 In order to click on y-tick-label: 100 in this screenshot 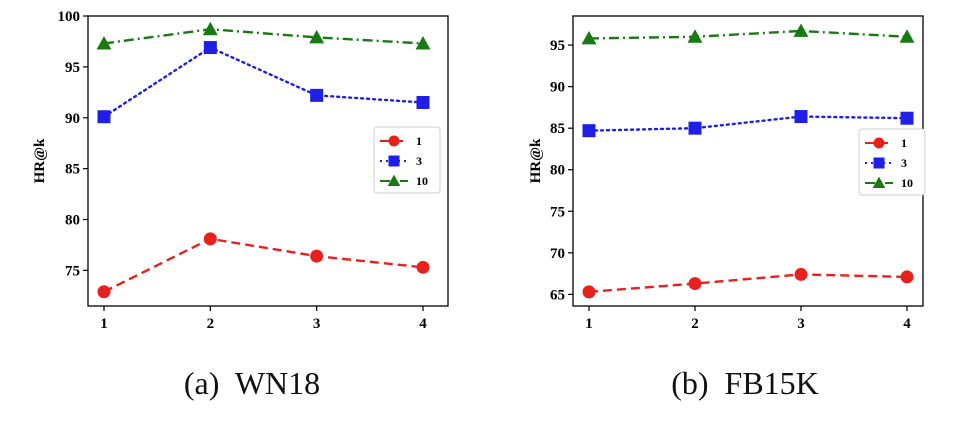, I will do `click(69, 17)`.